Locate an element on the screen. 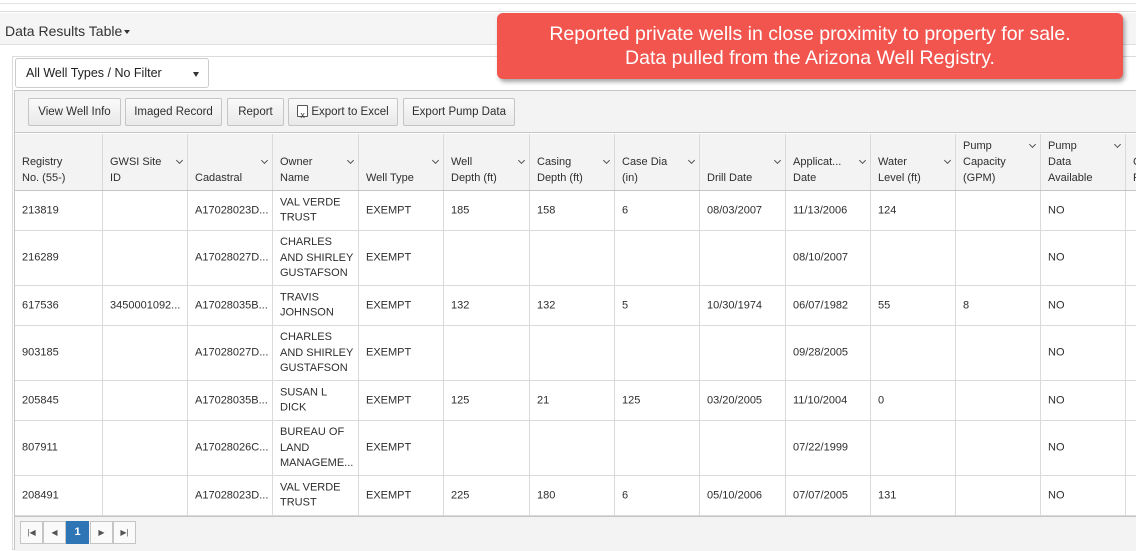 This screenshot has width=1136, height=551. column-header-label: Pump Capacity (GPM) is located at coordinates (984, 162).